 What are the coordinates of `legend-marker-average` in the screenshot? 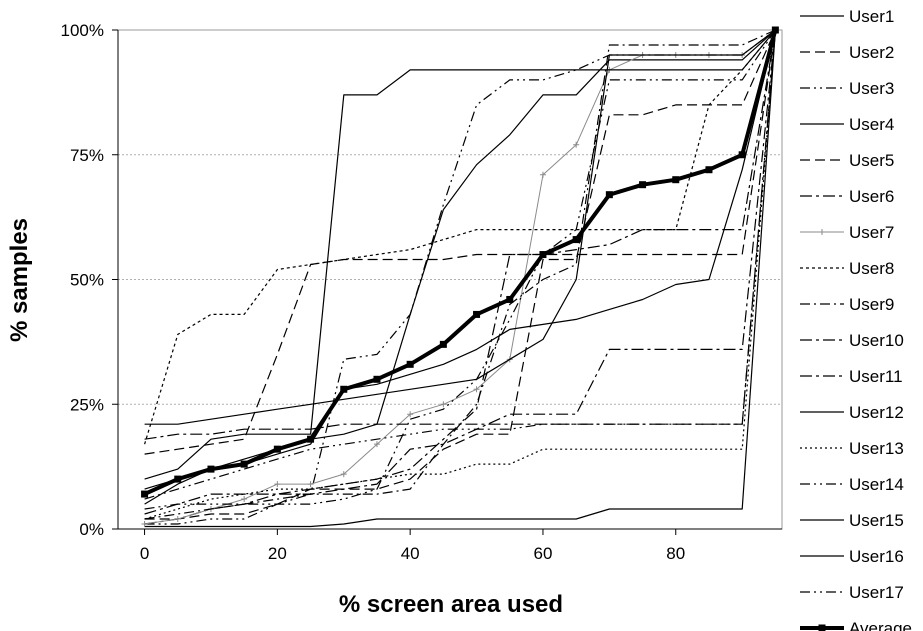 It's located at (822, 627).